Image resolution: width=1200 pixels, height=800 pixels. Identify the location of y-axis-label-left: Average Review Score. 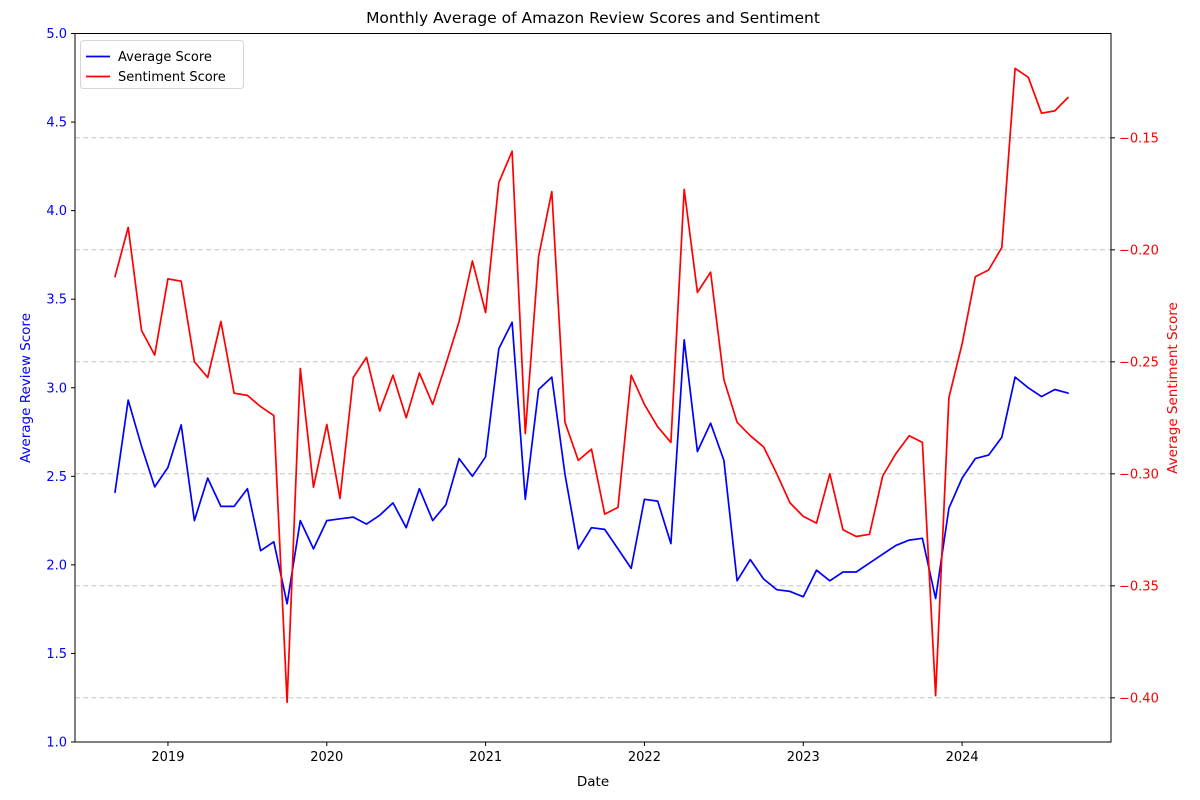
(26, 388).